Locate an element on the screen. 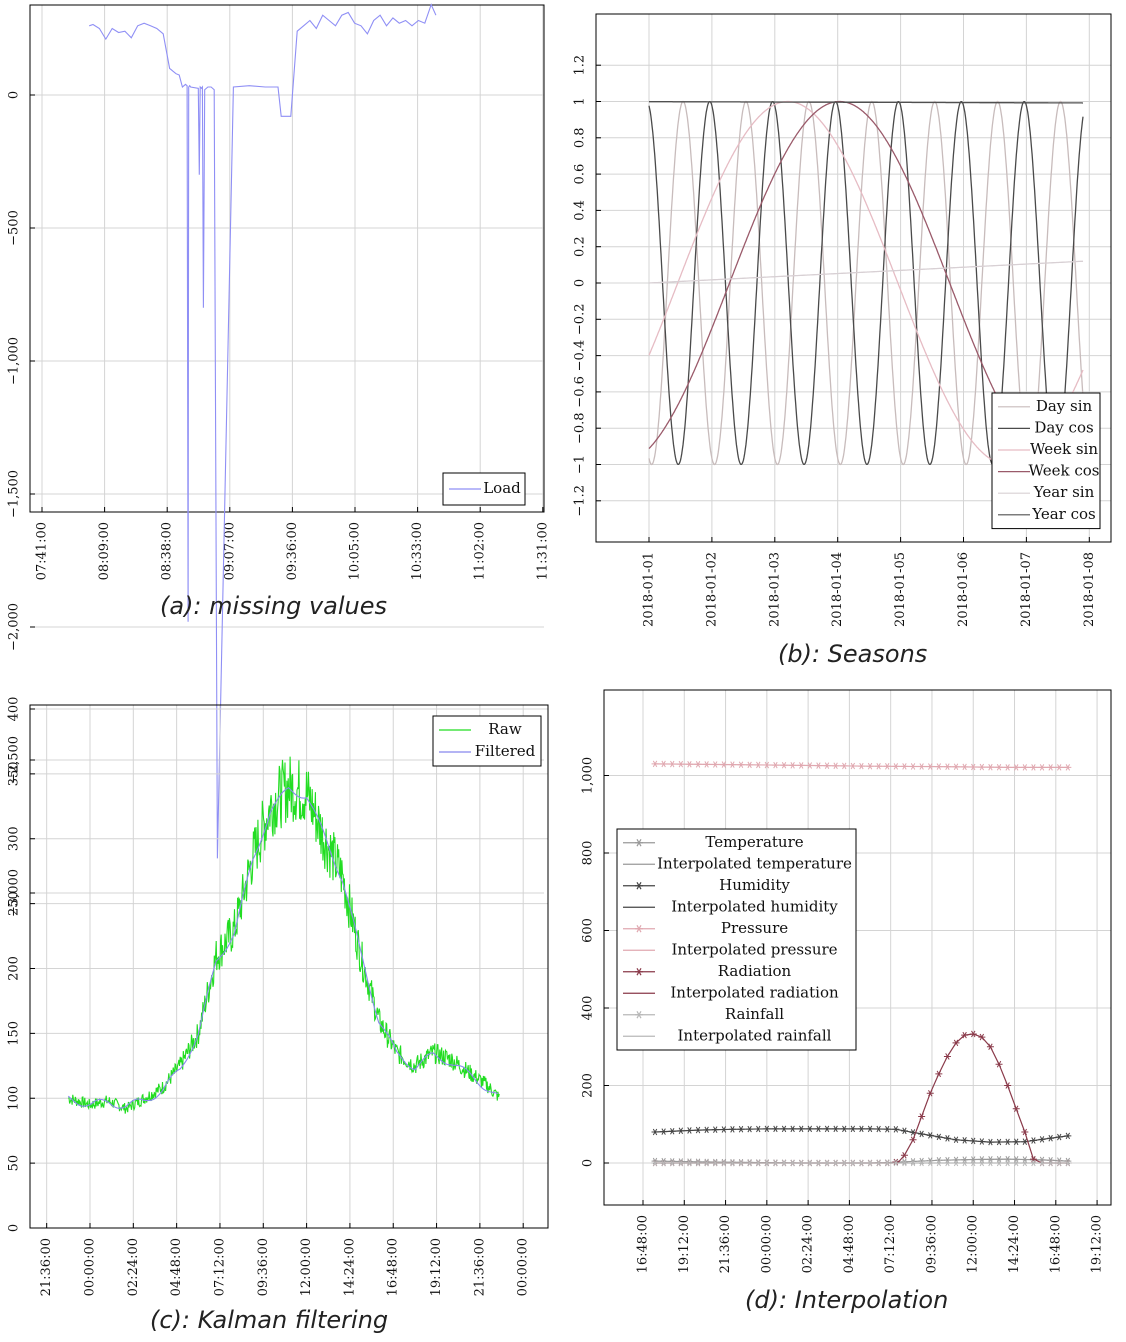 The height and width of the screenshot is (1342, 1126). caption-b: (b): Seasons is located at coordinates (853, 654).